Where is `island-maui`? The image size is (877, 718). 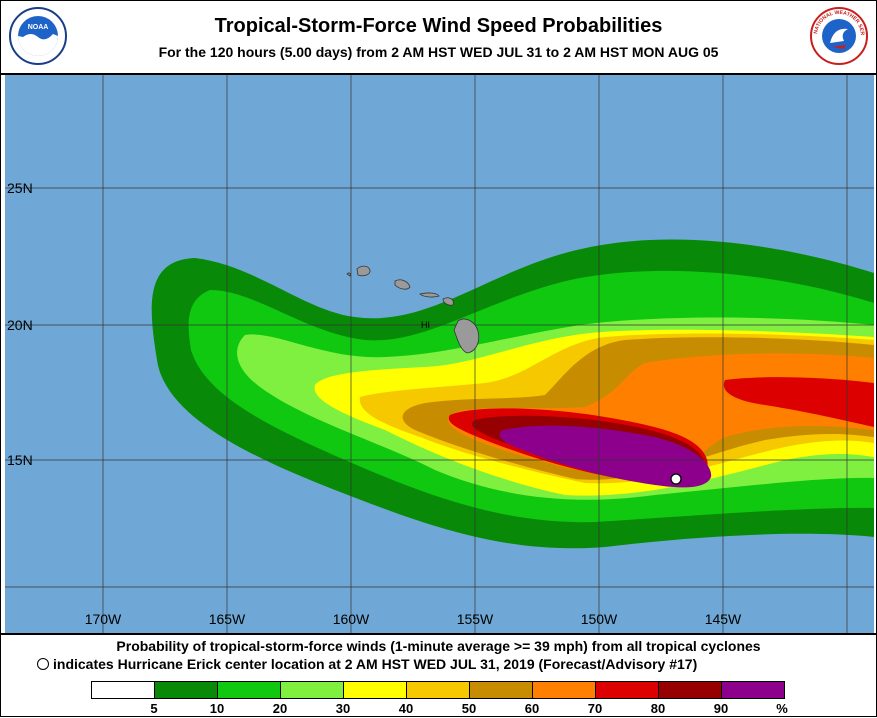 island-maui is located at coordinates (448, 301).